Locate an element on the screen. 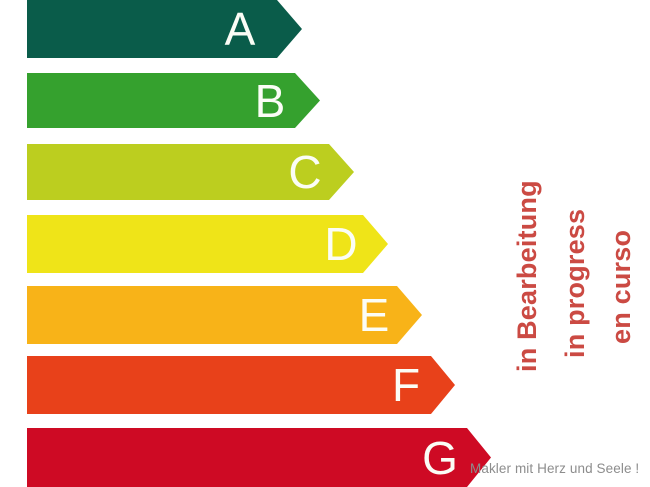  bar-arrow-f is located at coordinates (241, 385).